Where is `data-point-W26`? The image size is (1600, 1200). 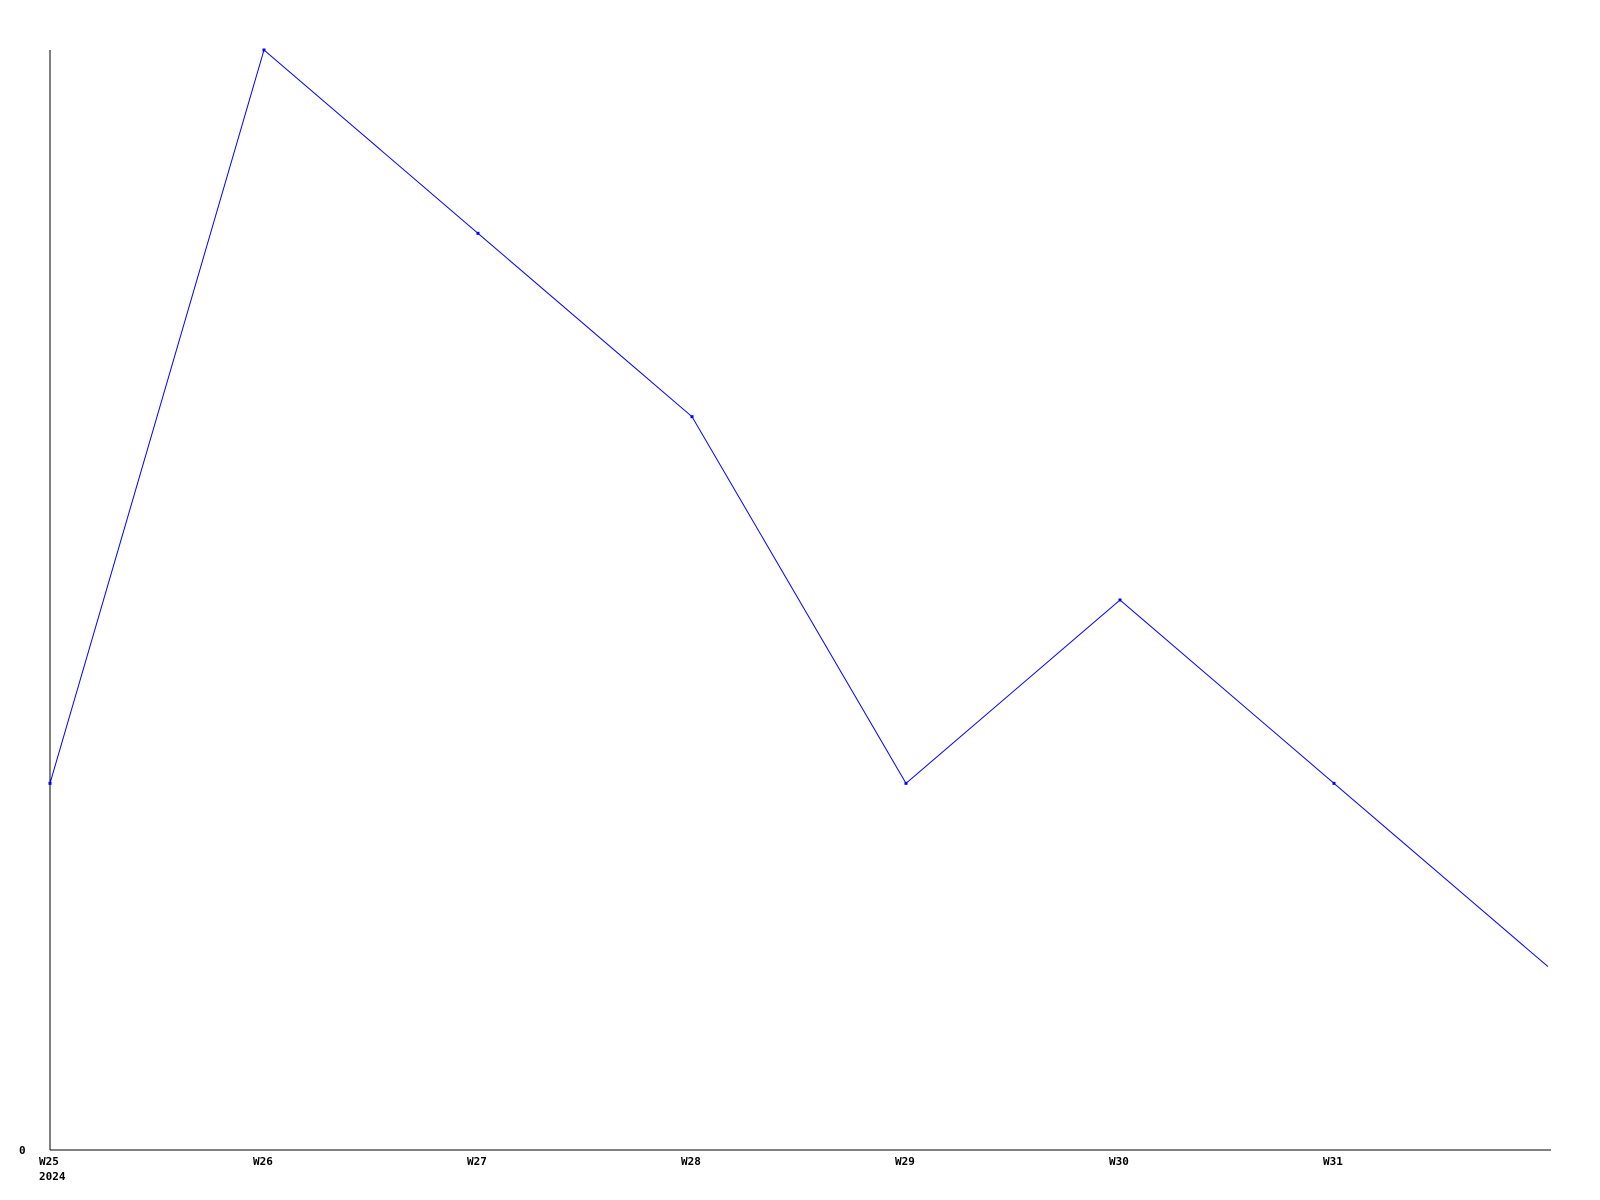 data-point-W26 is located at coordinates (264, 50).